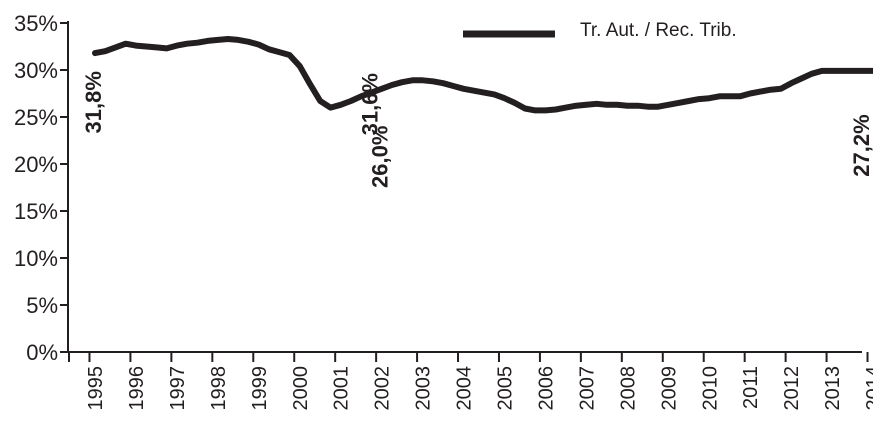 The width and height of the screenshot is (873, 433). I want to click on x-tick-label: 2001, so click(342, 388).